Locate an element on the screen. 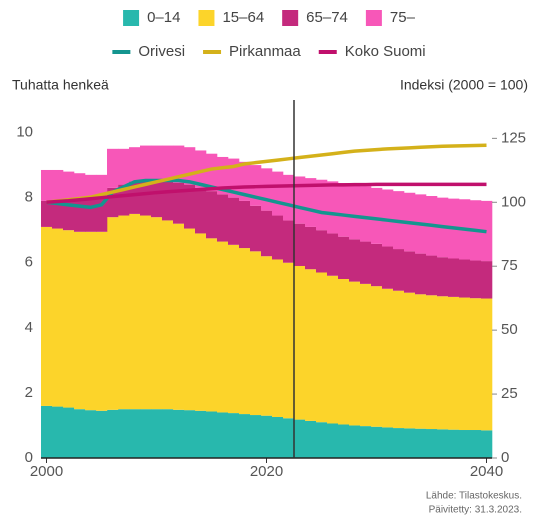  legend-label: Koko Suomi is located at coordinates (385, 51).